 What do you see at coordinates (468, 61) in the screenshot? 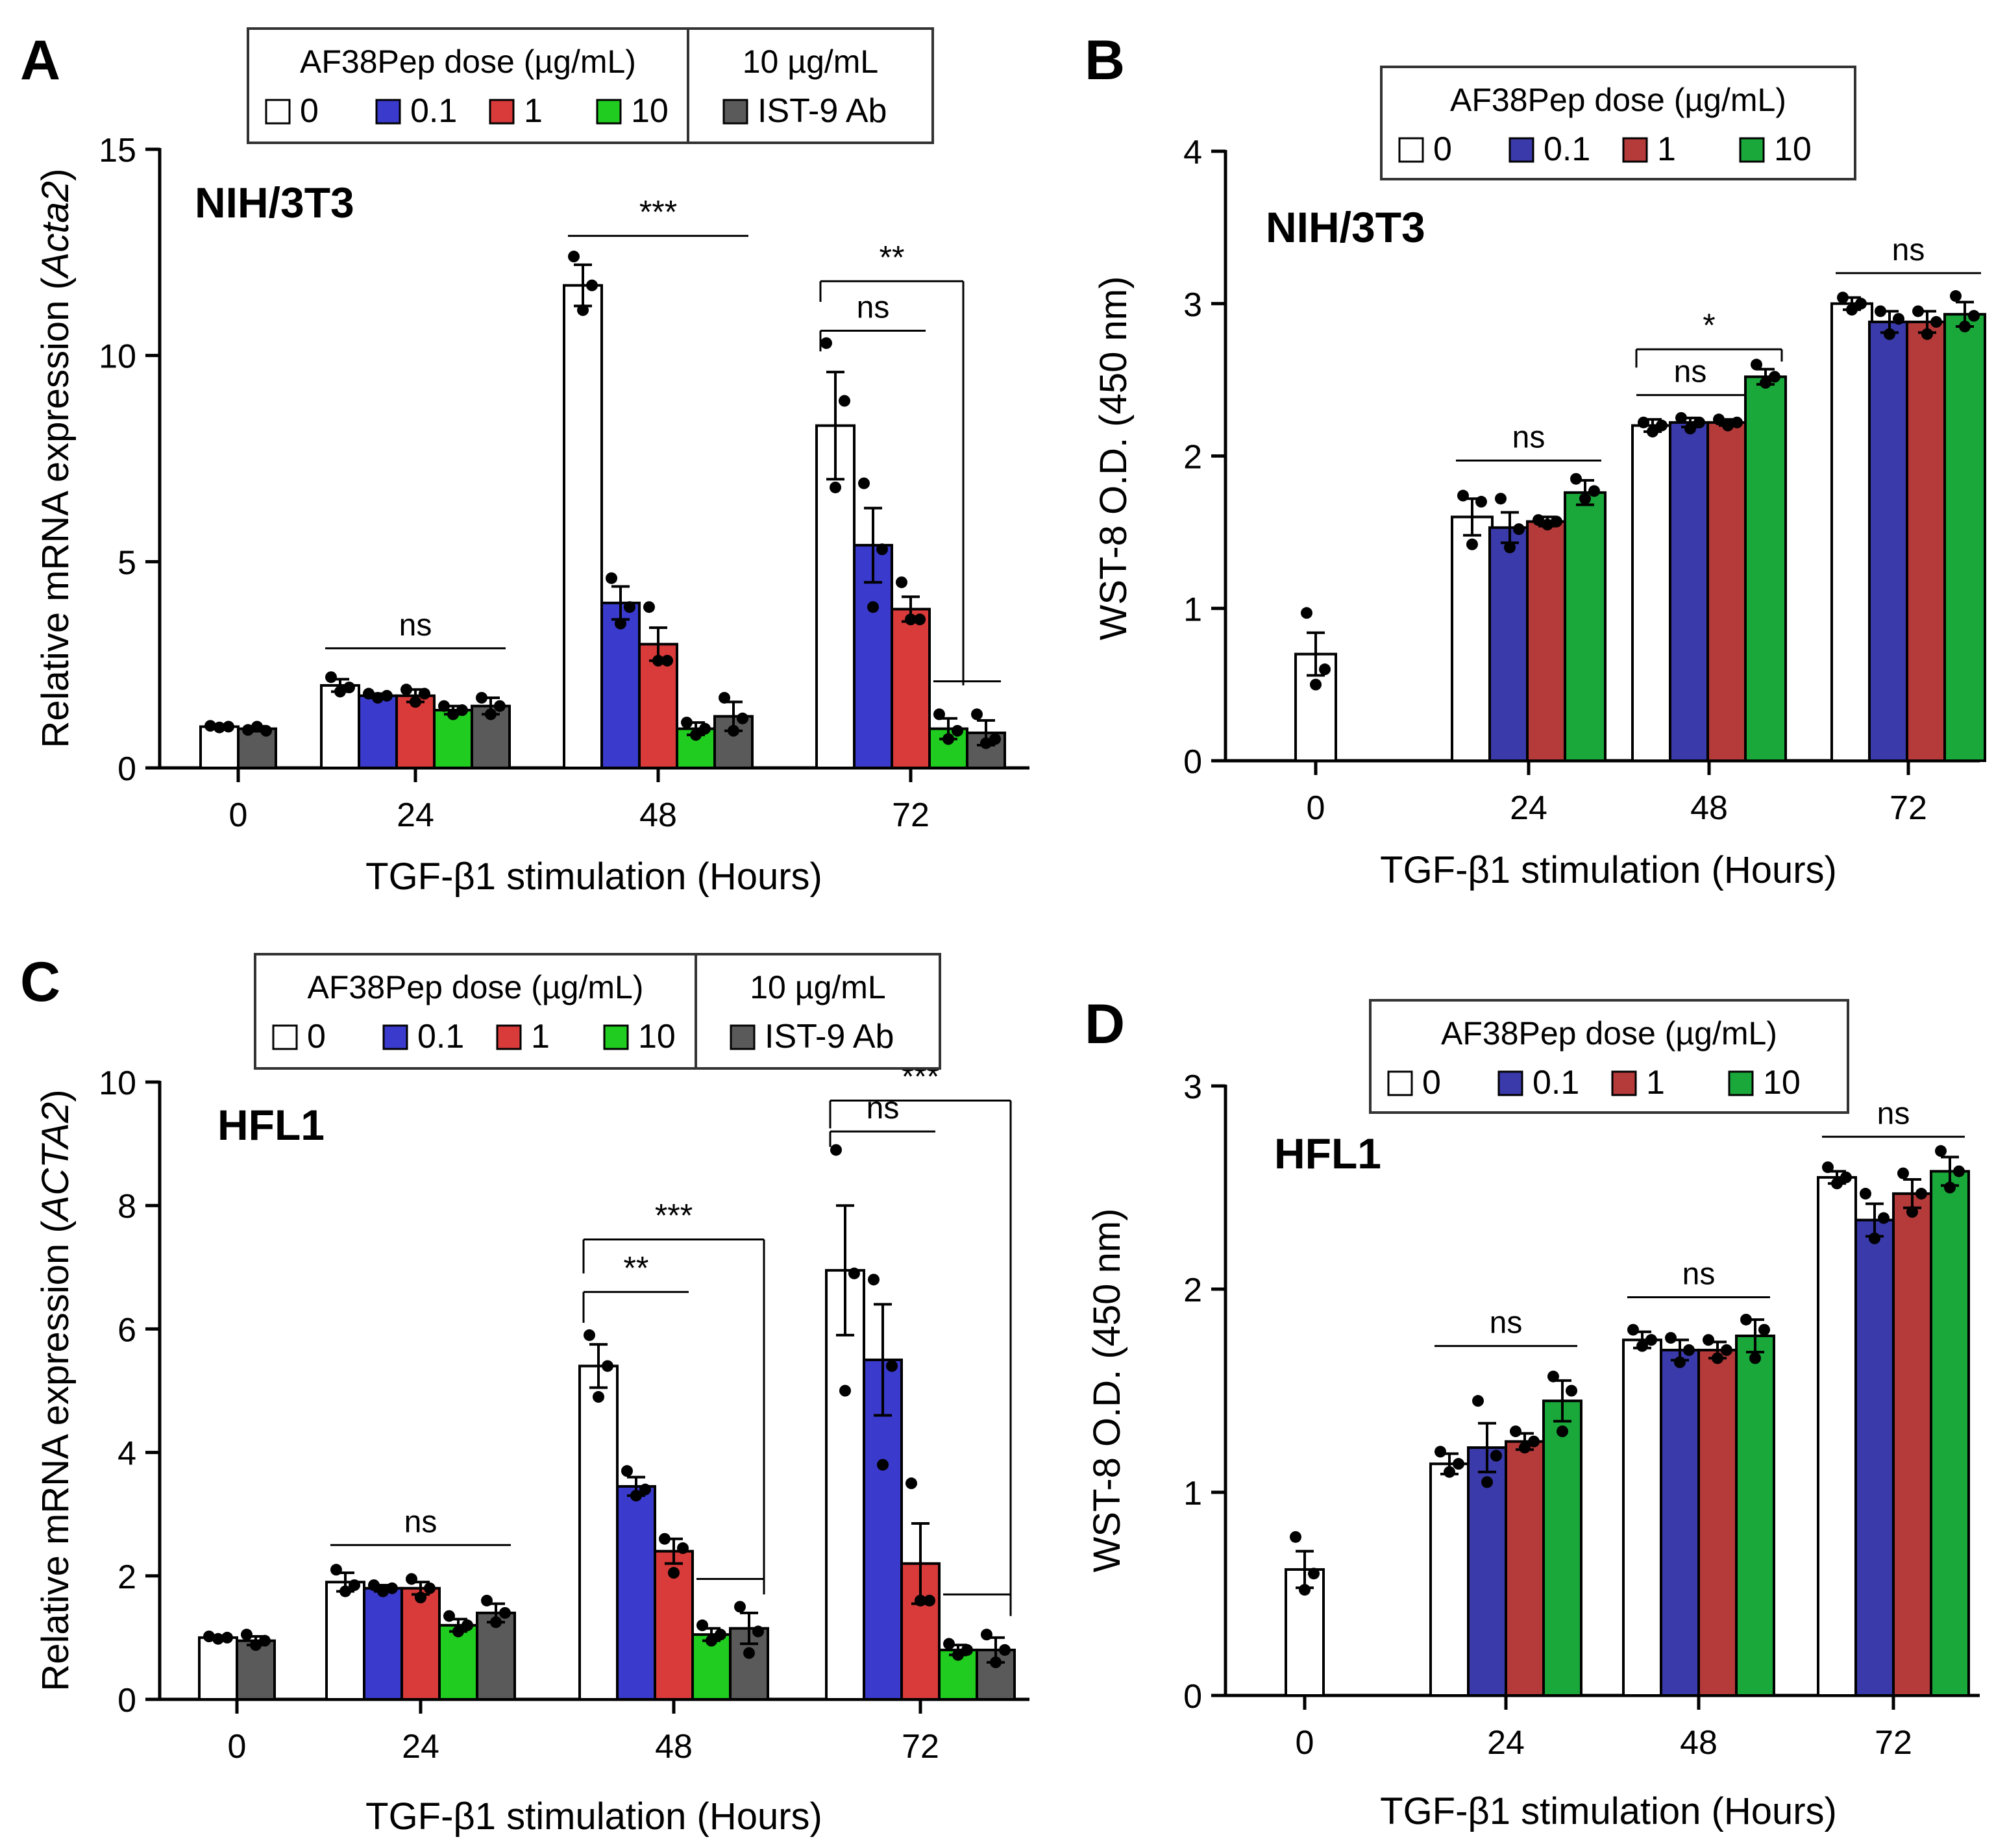
I see `legend-header: AF38Pep dose (µg/mL)` at bounding box center [468, 61].